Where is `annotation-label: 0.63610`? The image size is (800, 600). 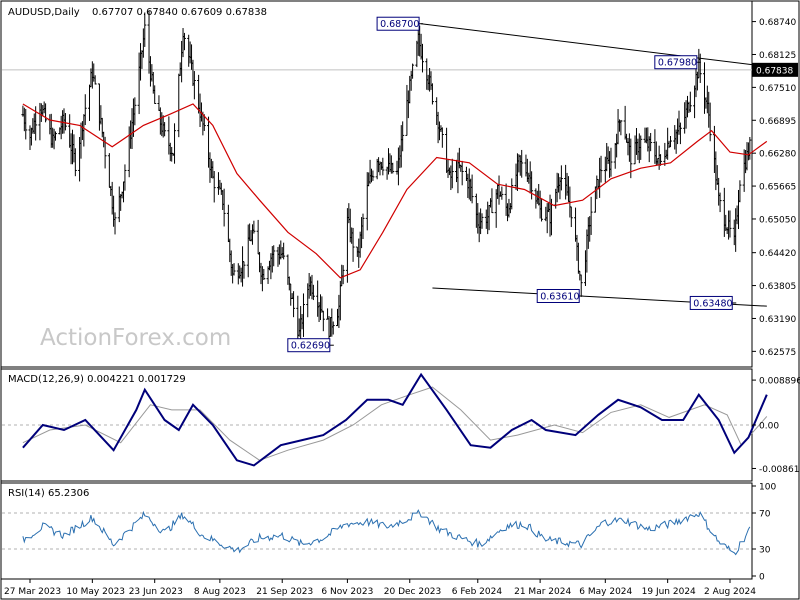
annotation-label: 0.63610 is located at coordinates (559, 296).